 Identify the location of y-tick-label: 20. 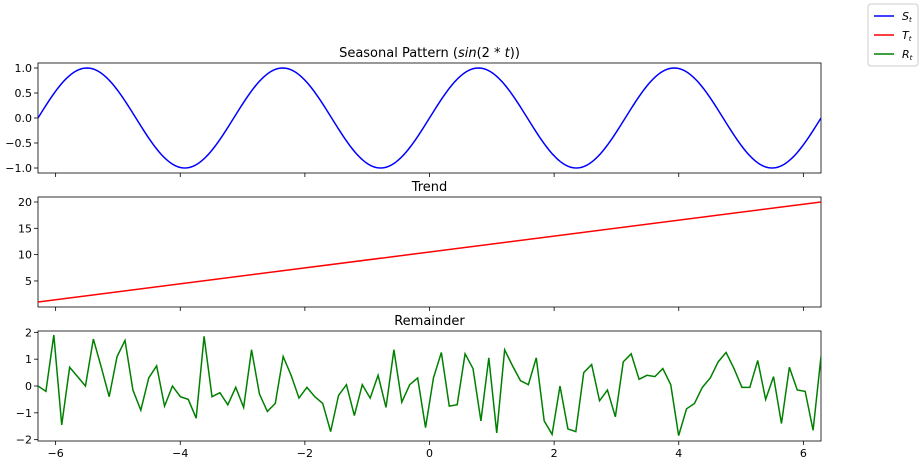
(25, 202).